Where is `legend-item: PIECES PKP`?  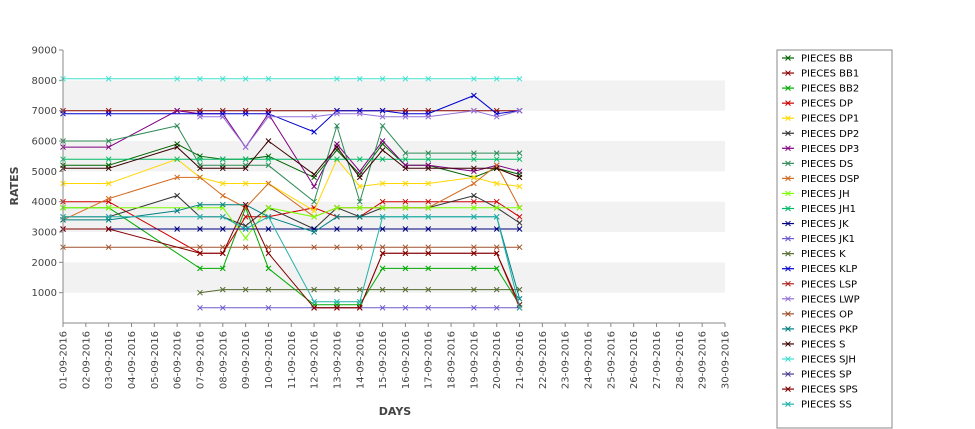 legend-item: PIECES PKP is located at coordinates (820, 329).